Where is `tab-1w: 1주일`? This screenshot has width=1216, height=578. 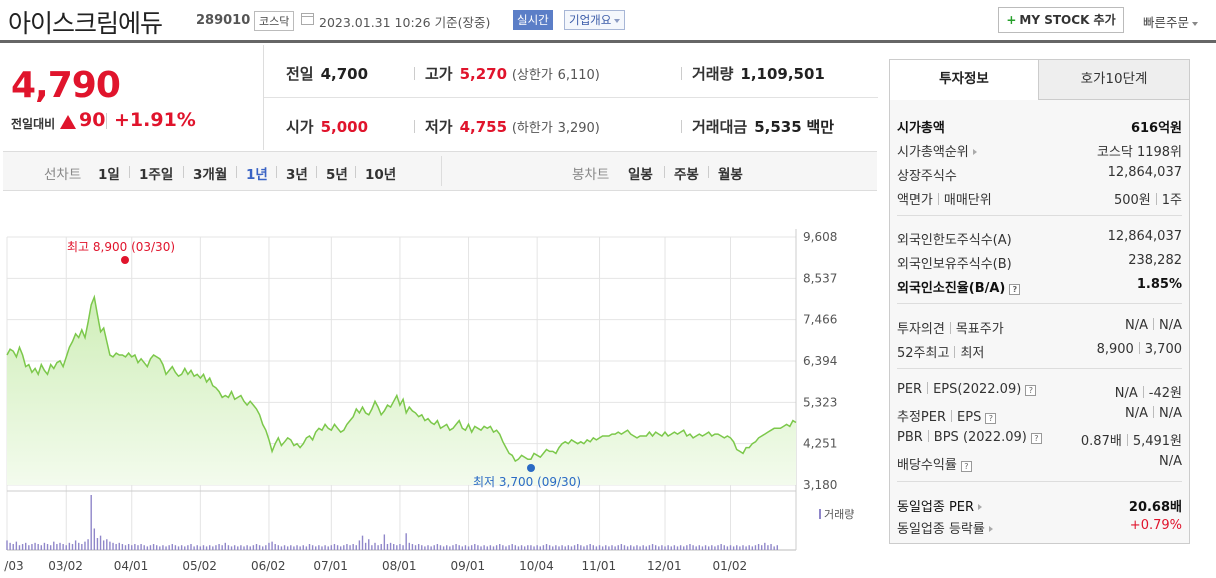
tab-1w: 1주일 is located at coordinates (156, 175).